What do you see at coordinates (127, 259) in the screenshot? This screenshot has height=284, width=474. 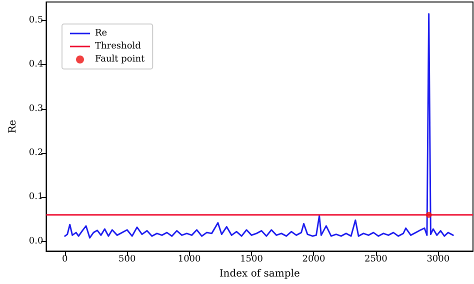 I see `x-tick-label: 500` at bounding box center [127, 259].